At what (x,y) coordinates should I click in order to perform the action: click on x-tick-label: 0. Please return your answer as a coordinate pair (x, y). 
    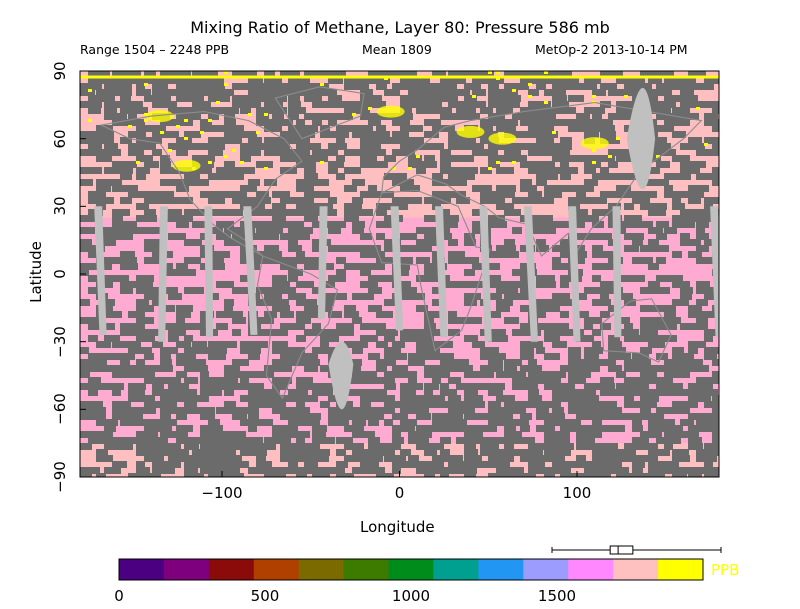
    Looking at the image, I should click on (399, 493).